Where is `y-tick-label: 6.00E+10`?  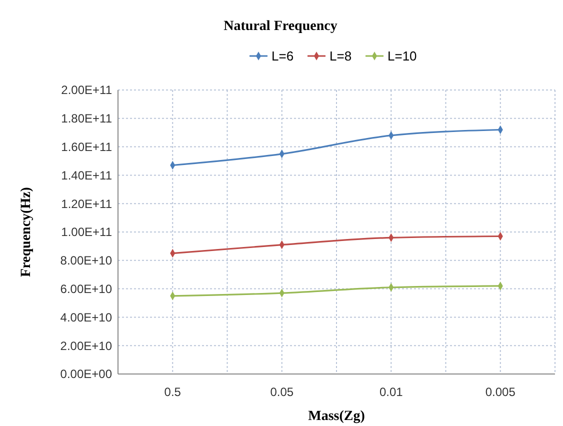
y-tick-label: 6.00E+10 is located at coordinates (86, 289).